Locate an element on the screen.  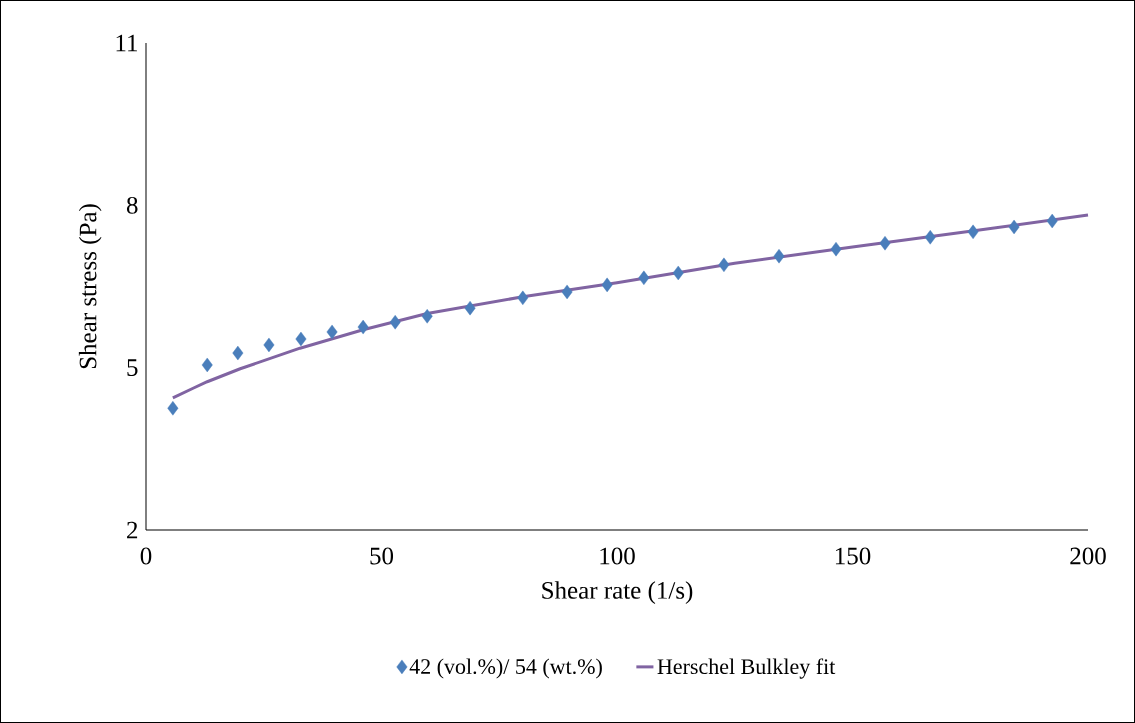
x-tick-label: 200 is located at coordinates (1088, 556).